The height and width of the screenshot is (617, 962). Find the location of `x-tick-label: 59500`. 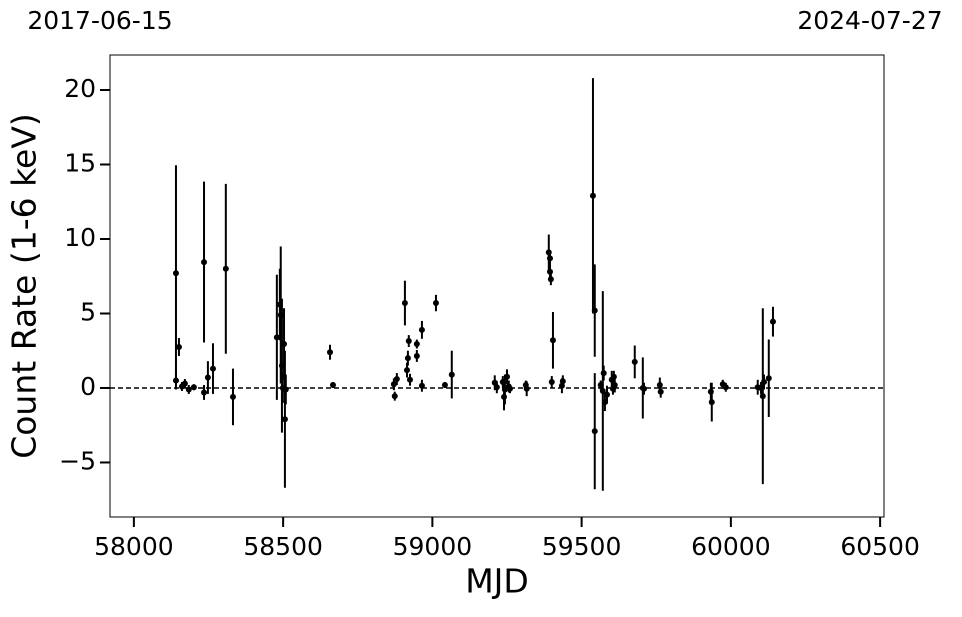

x-tick-label: 59500 is located at coordinates (582, 546).